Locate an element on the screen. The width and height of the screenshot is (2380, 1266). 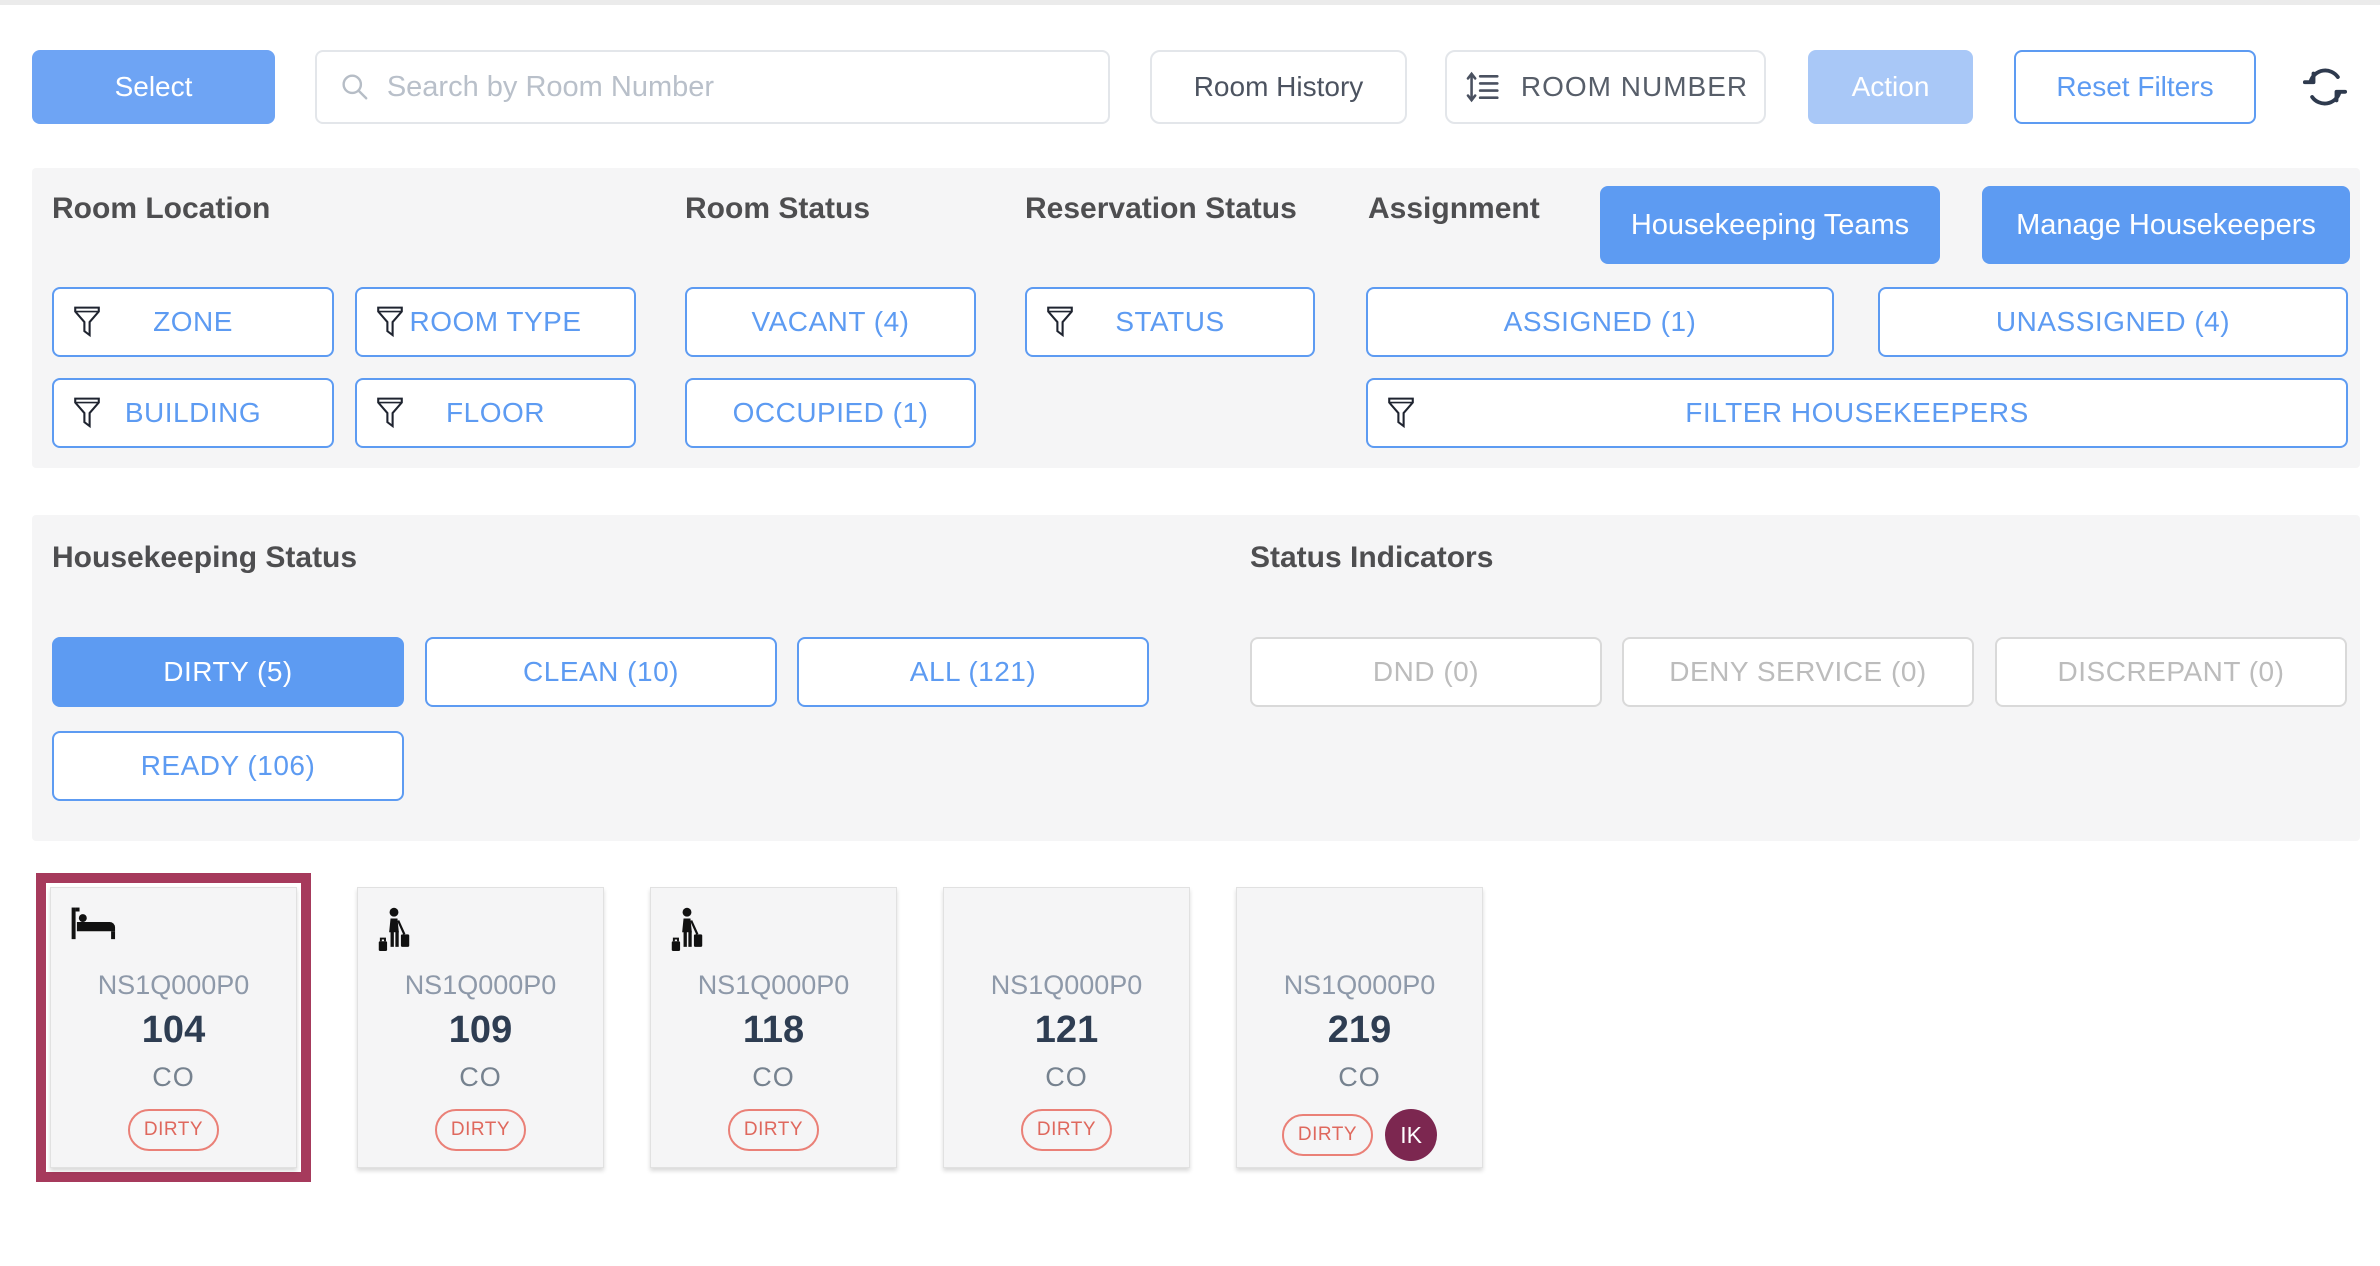
room-number: 219 is located at coordinates (1359, 1030).